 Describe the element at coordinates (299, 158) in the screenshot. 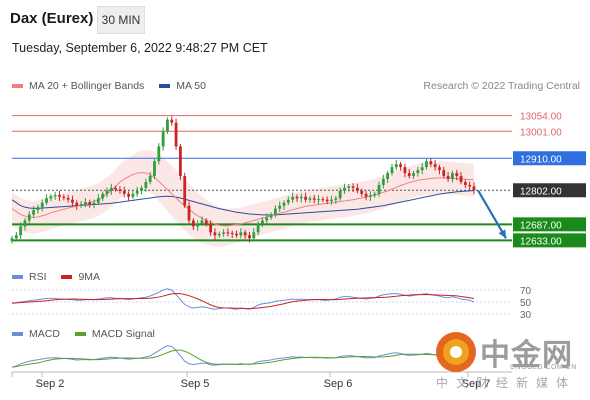

I see `level-pivot-2: 12910.00` at that location.